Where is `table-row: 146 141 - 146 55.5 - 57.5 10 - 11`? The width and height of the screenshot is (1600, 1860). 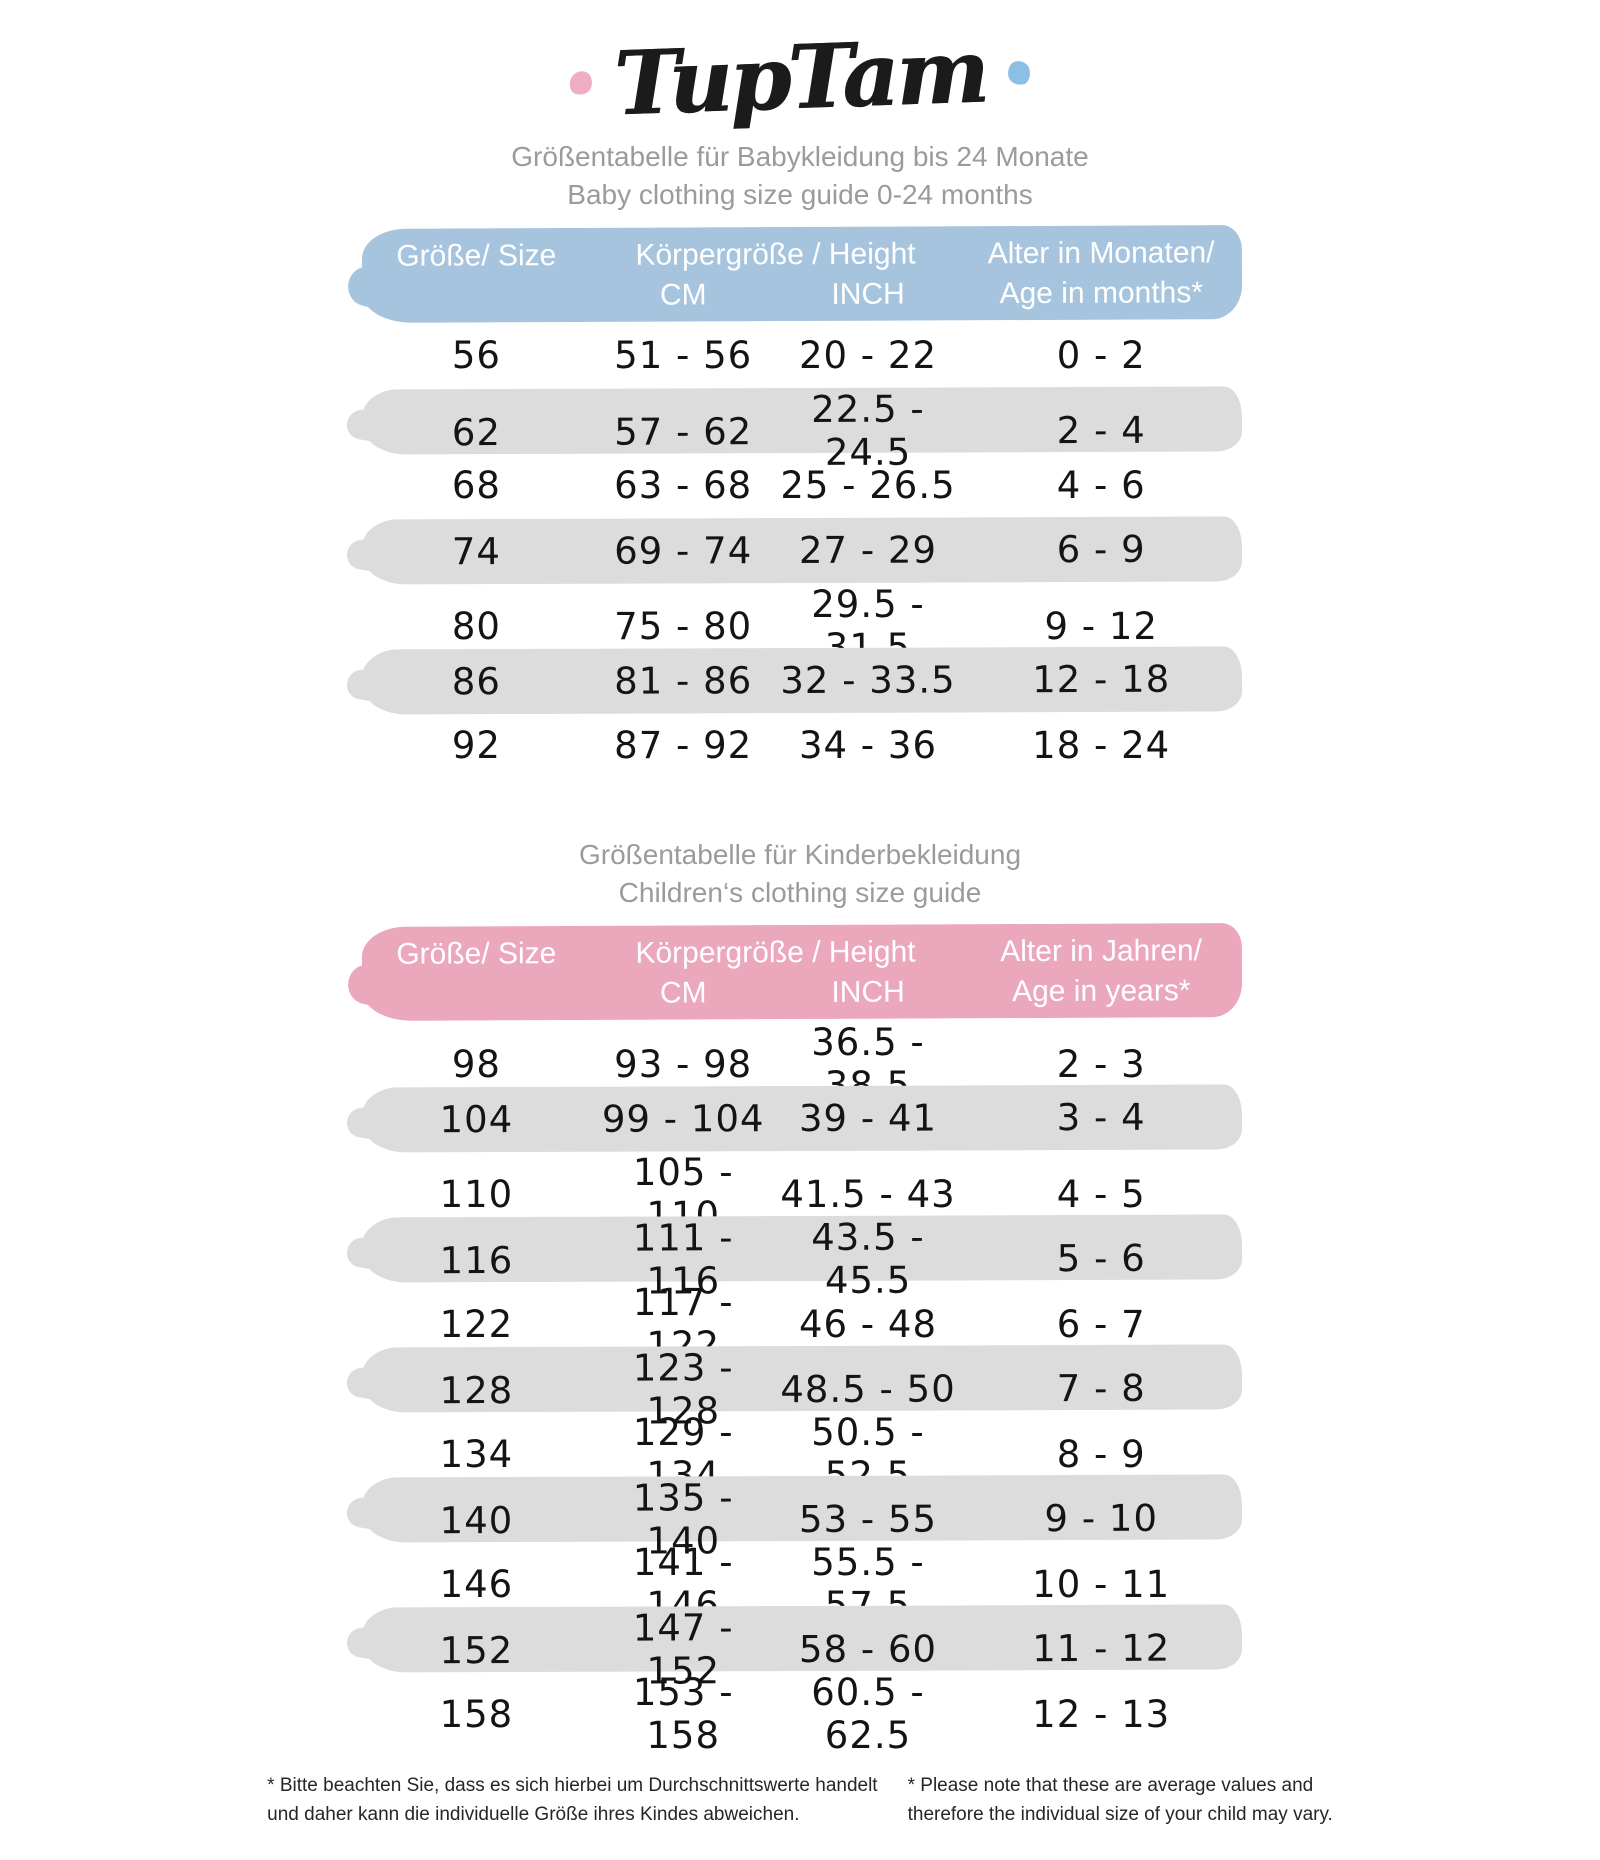
table-row: 146 141 - 146 55.5 - 57.5 10 - 11 is located at coordinates (802, 1584).